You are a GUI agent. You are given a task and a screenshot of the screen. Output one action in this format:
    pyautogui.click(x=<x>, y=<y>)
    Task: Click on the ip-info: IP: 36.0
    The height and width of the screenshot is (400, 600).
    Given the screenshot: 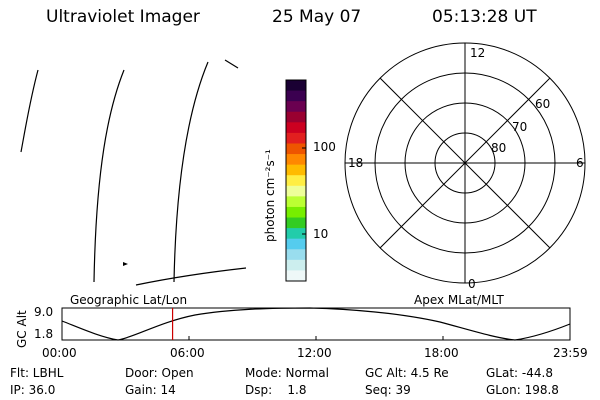 What is the action you would take?
    pyautogui.click(x=33, y=390)
    